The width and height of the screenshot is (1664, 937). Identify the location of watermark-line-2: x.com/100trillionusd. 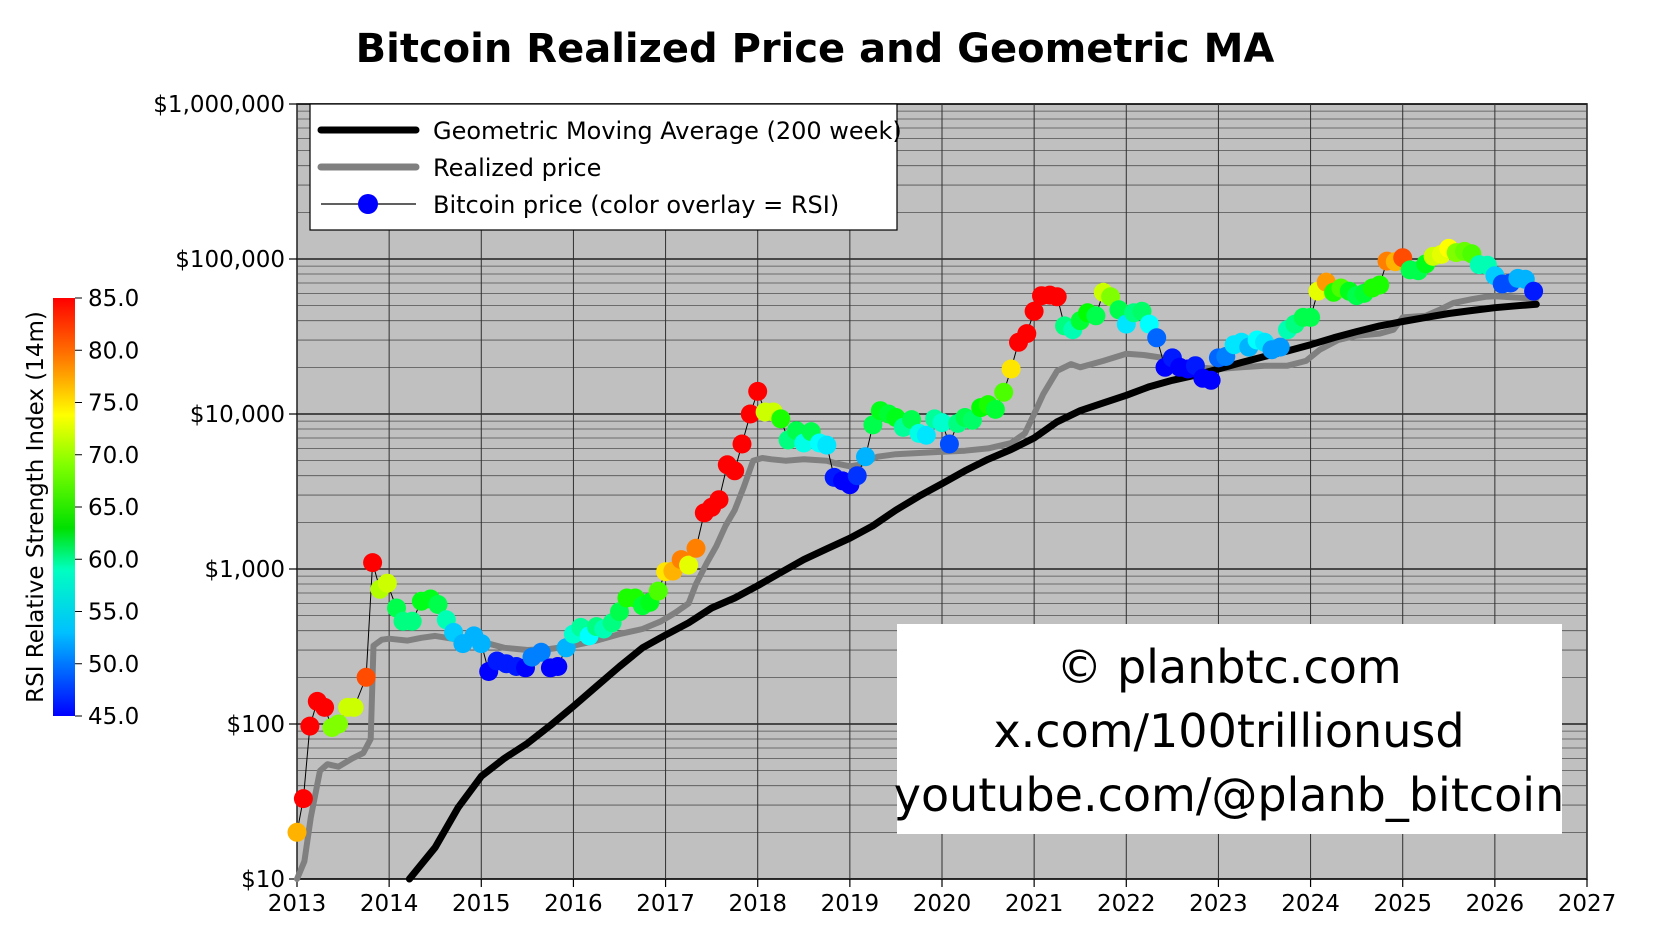
(1228, 731).